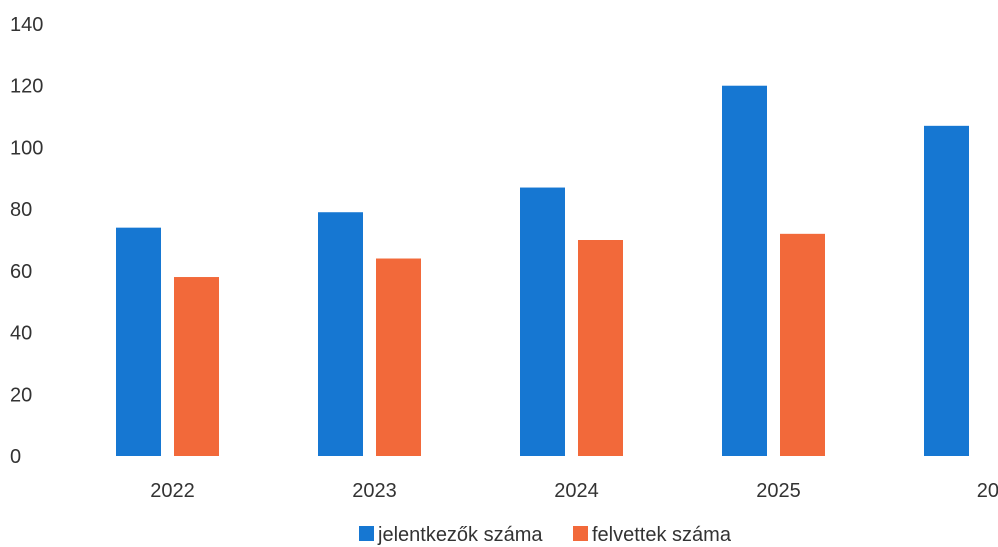  I want to click on bar-jelentkezok-2025, so click(744, 270).